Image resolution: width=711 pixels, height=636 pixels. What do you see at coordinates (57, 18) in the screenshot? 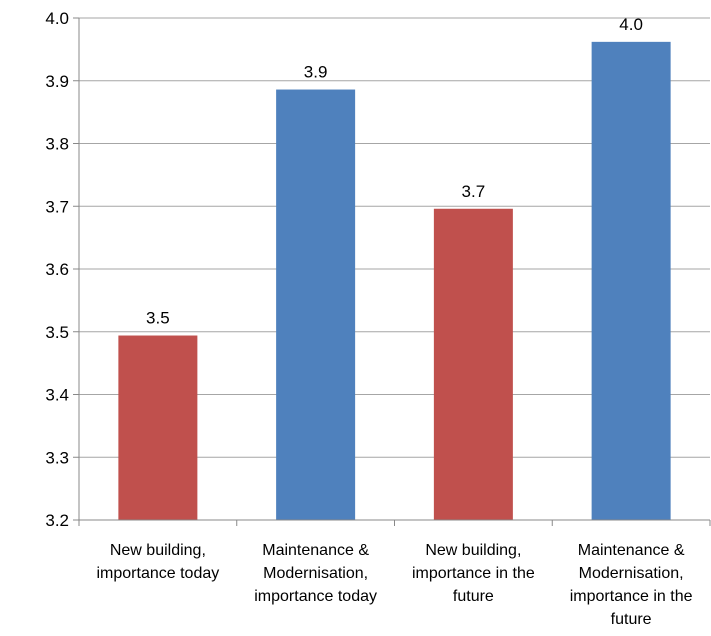
I see `y-tick-label: 4.0` at bounding box center [57, 18].